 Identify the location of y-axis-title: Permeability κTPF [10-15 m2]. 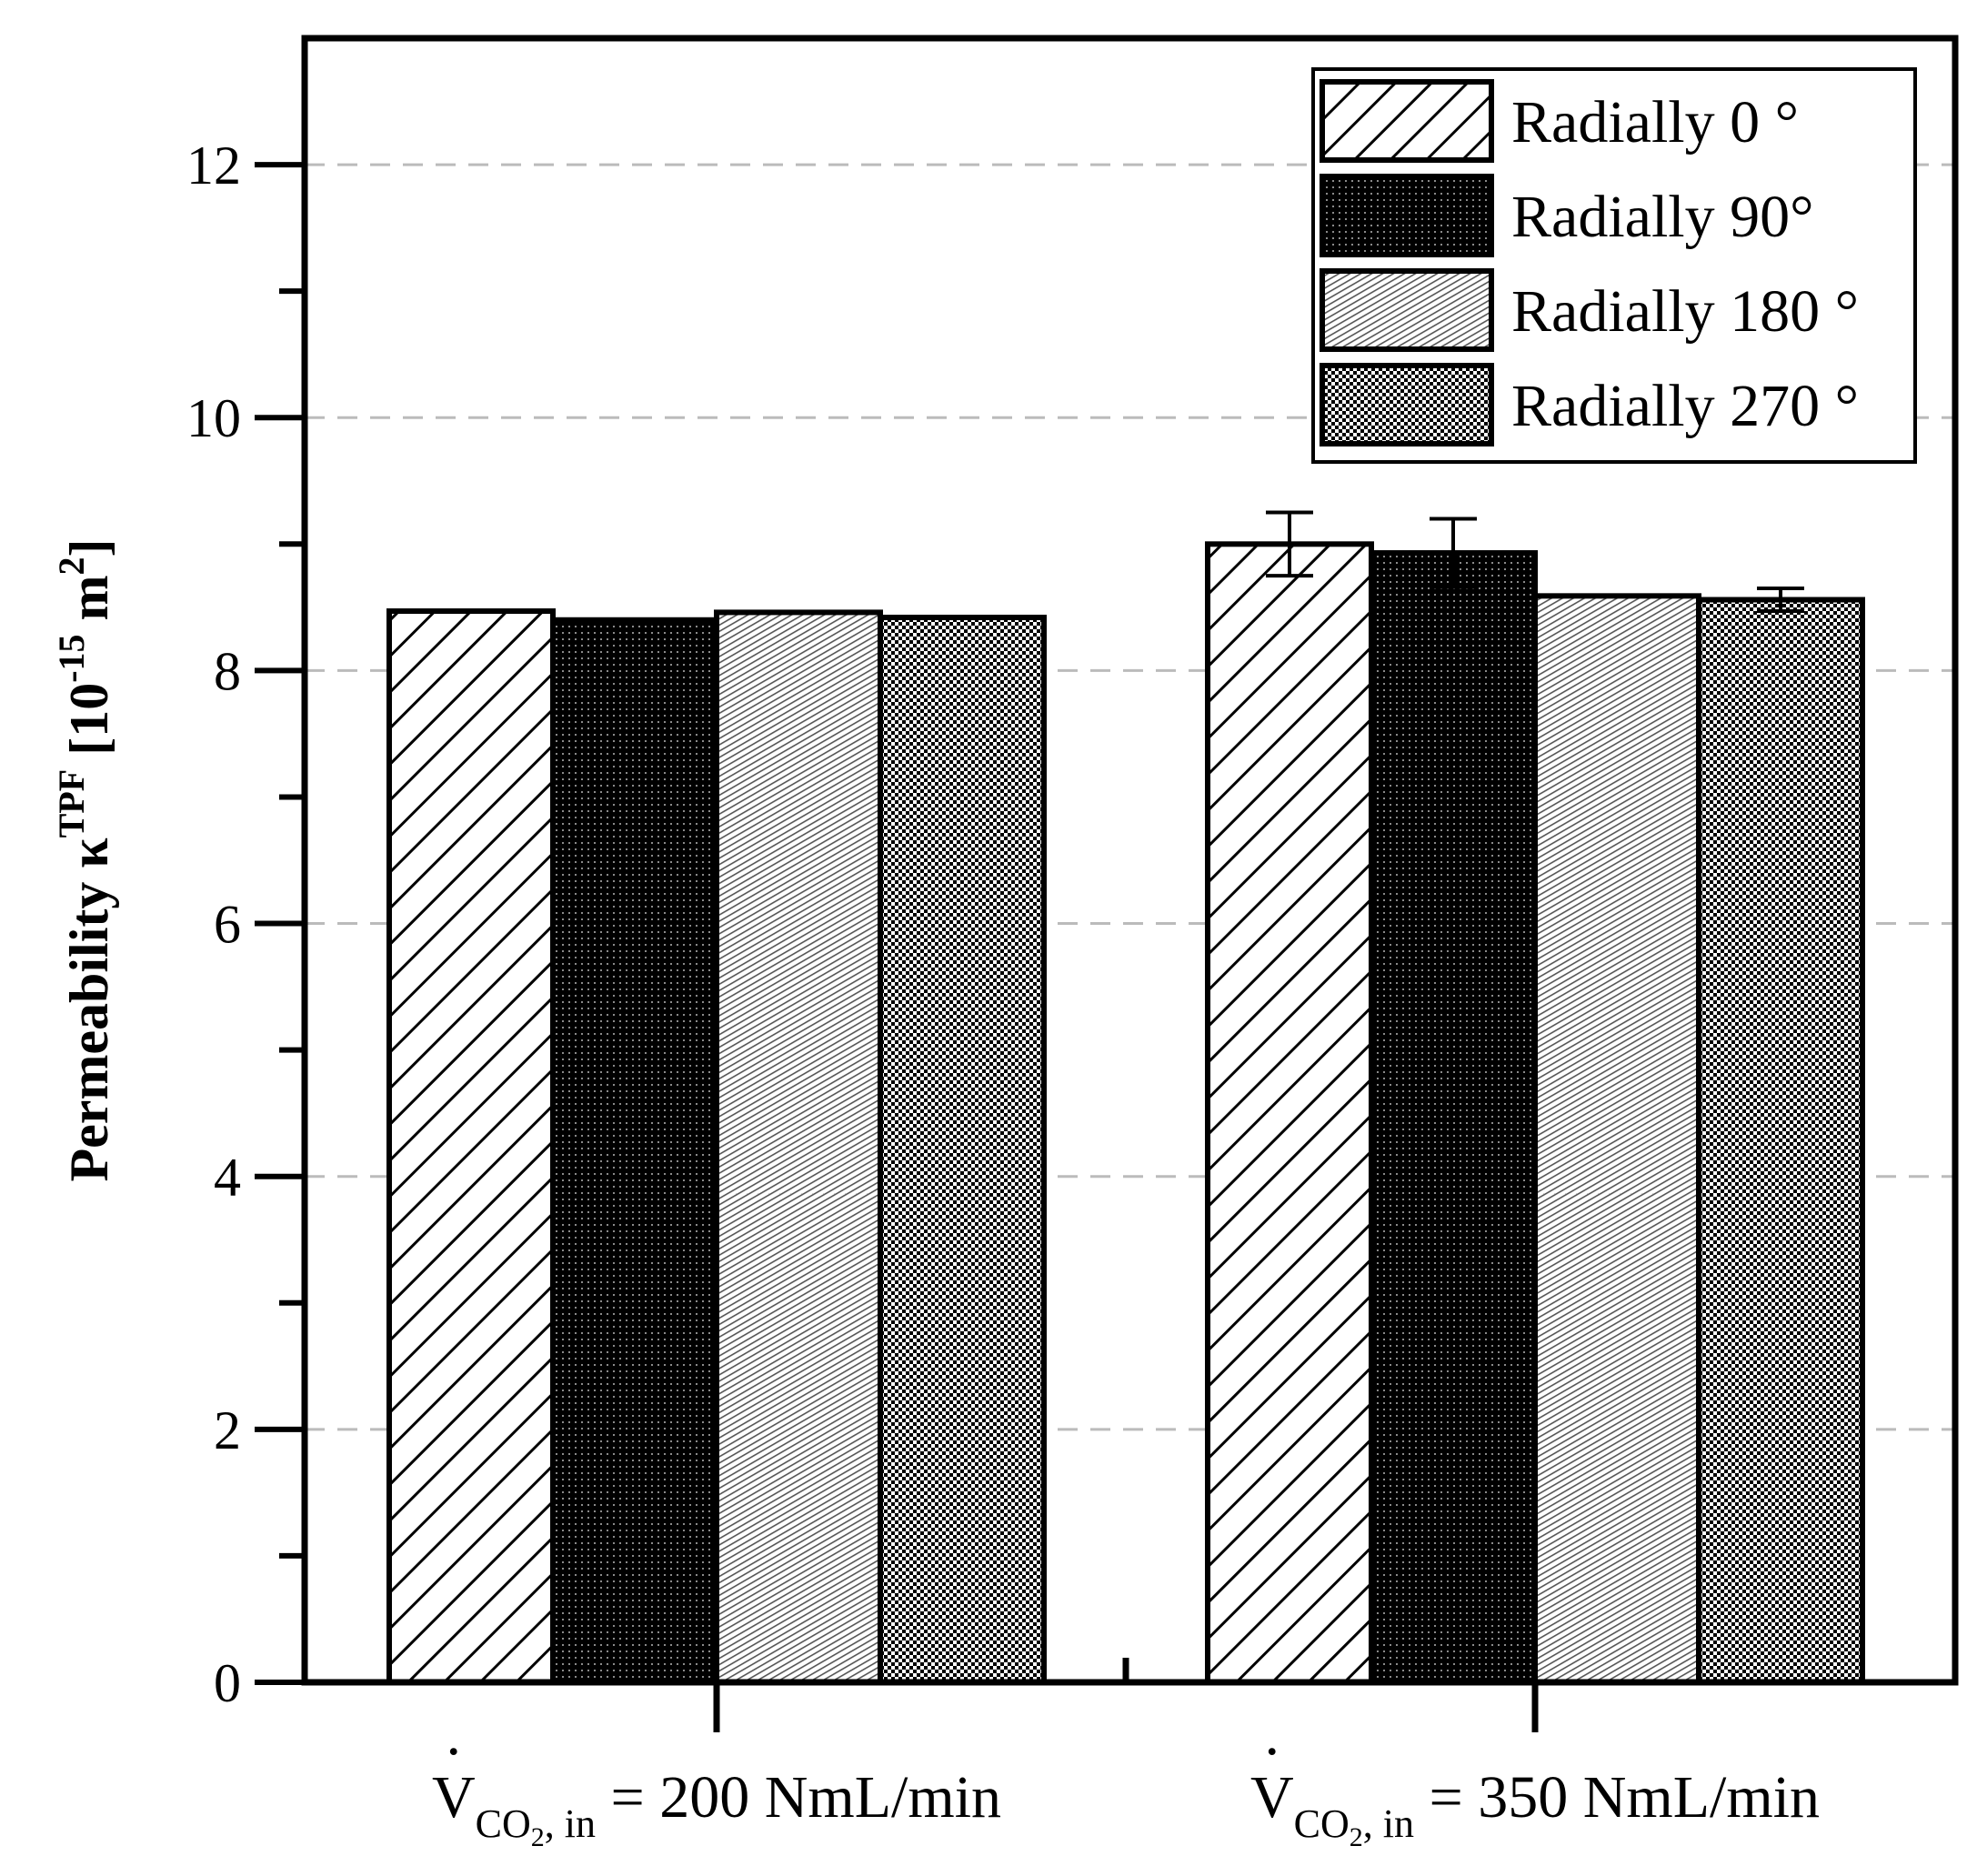
(85, 859).